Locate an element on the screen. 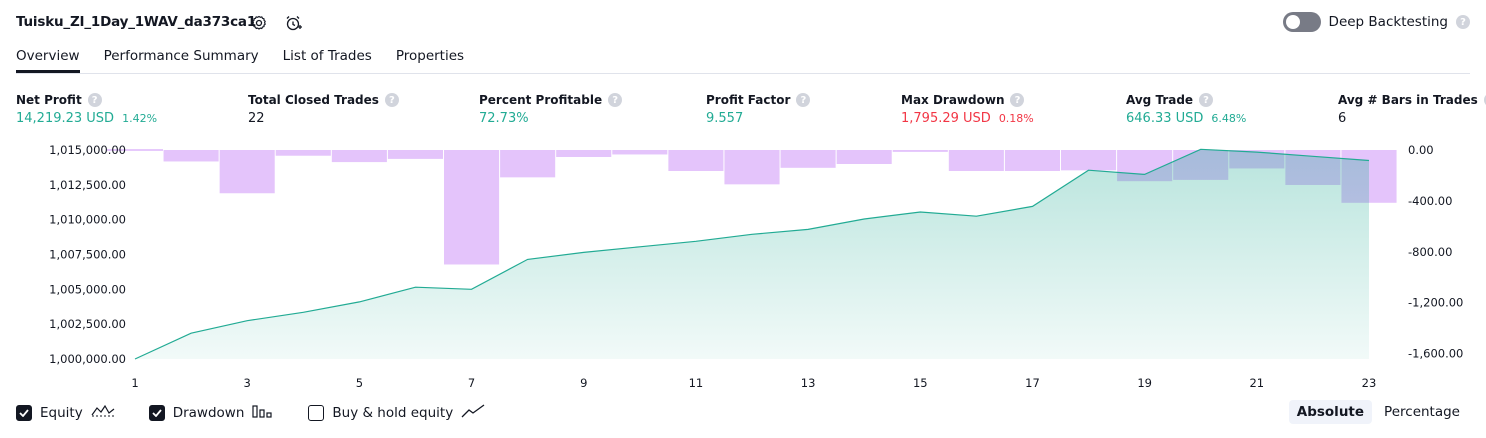 This screenshot has width=1486, height=438. x-tick-label: 21 is located at coordinates (1256, 383).